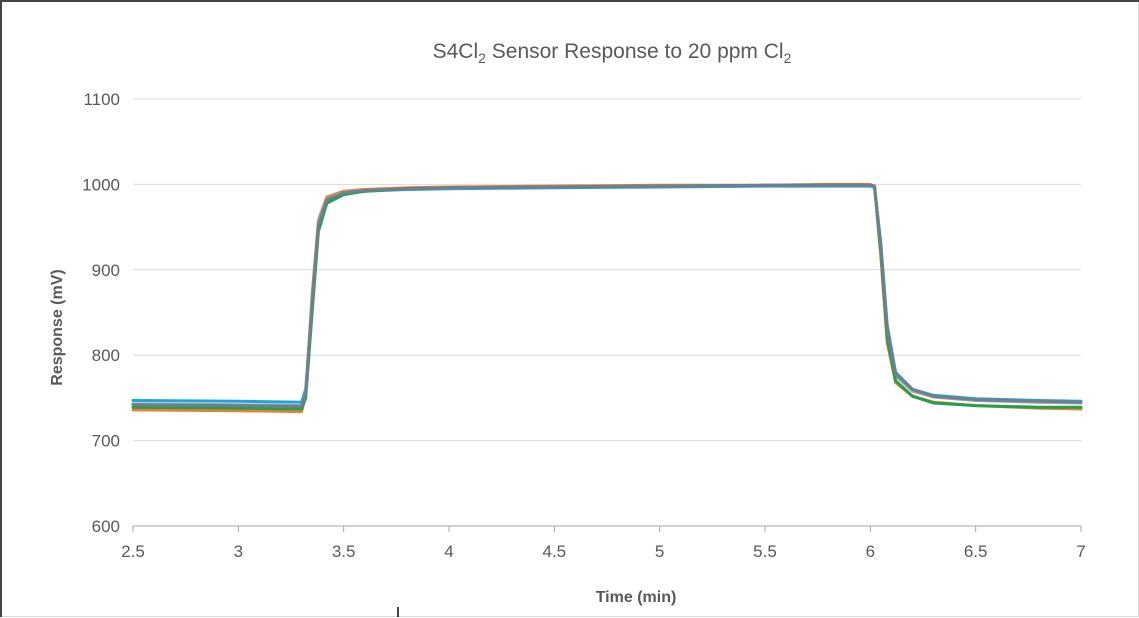 This screenshot has height=618, width=1139. What do you see at coordinates (976, 551) in the screenshot?
I see `x-tick-label: 6.5` at bounding box center [976, 551].